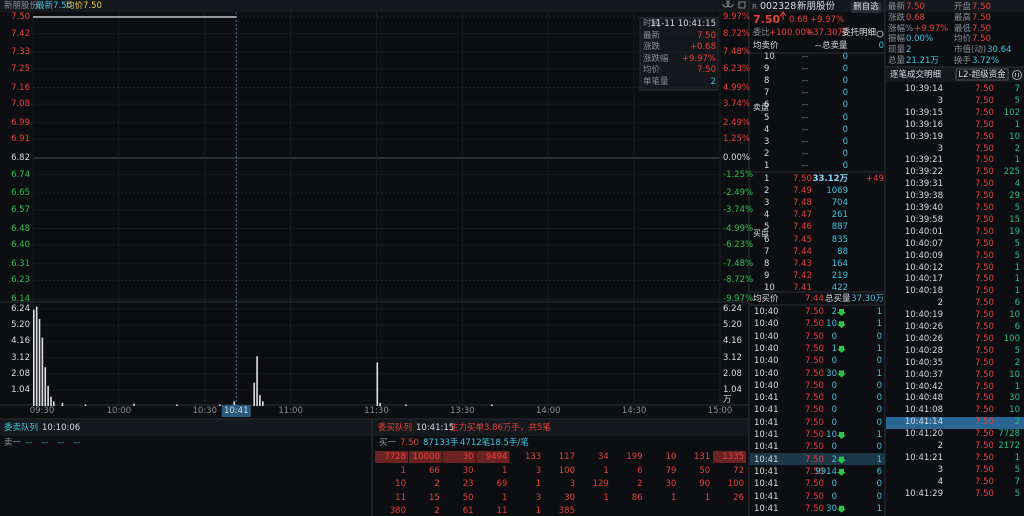 The image size is (1024, 516). Describe the element at coordinates (923, 231) in the screenshot. I see `tick-time: 10:40:01` at that location.